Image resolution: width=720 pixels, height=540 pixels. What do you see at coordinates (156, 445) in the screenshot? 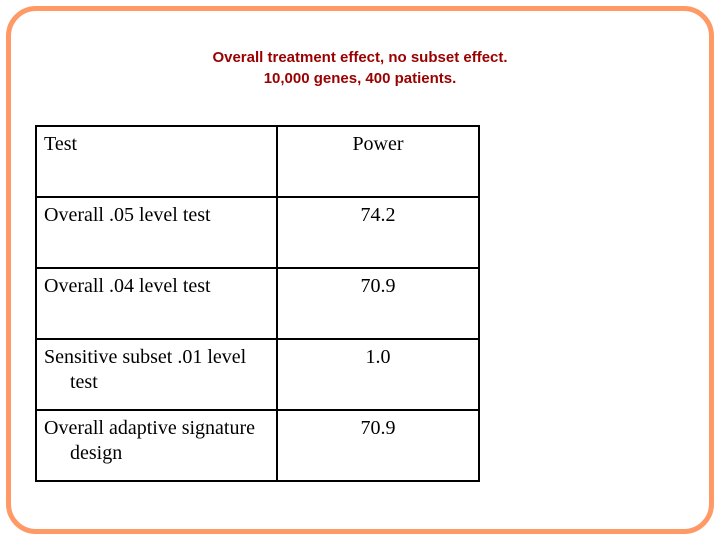
I see `test-cell: Overall adaptive signature design` at bounding box center [156, 445].